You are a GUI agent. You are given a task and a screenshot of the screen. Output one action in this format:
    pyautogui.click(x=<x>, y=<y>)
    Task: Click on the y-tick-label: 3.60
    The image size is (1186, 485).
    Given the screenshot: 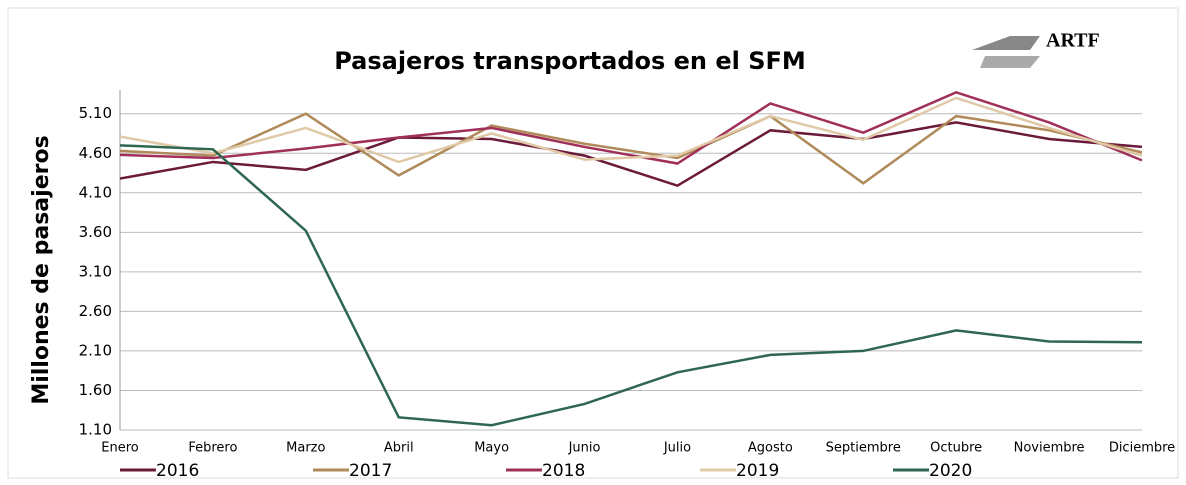 What is the action you would take?
    pyautogui.click(x=95, y=232)
    